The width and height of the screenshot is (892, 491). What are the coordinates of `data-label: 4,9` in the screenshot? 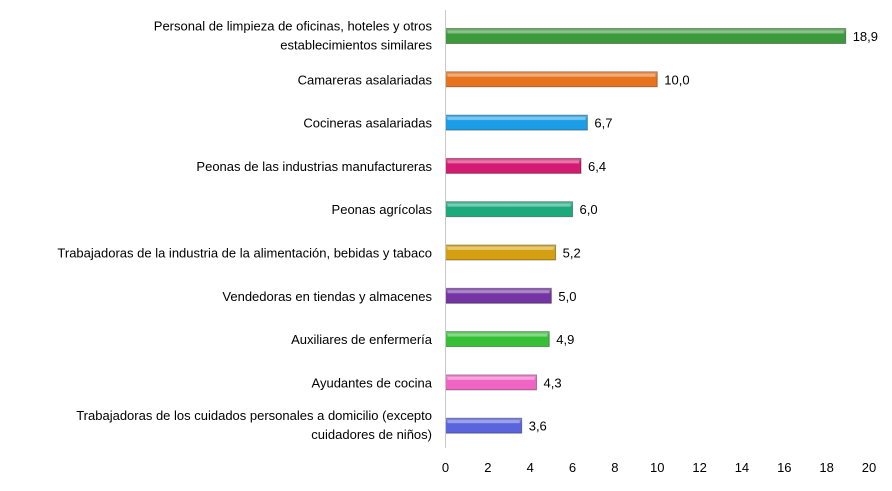 It's located at (565, 339).